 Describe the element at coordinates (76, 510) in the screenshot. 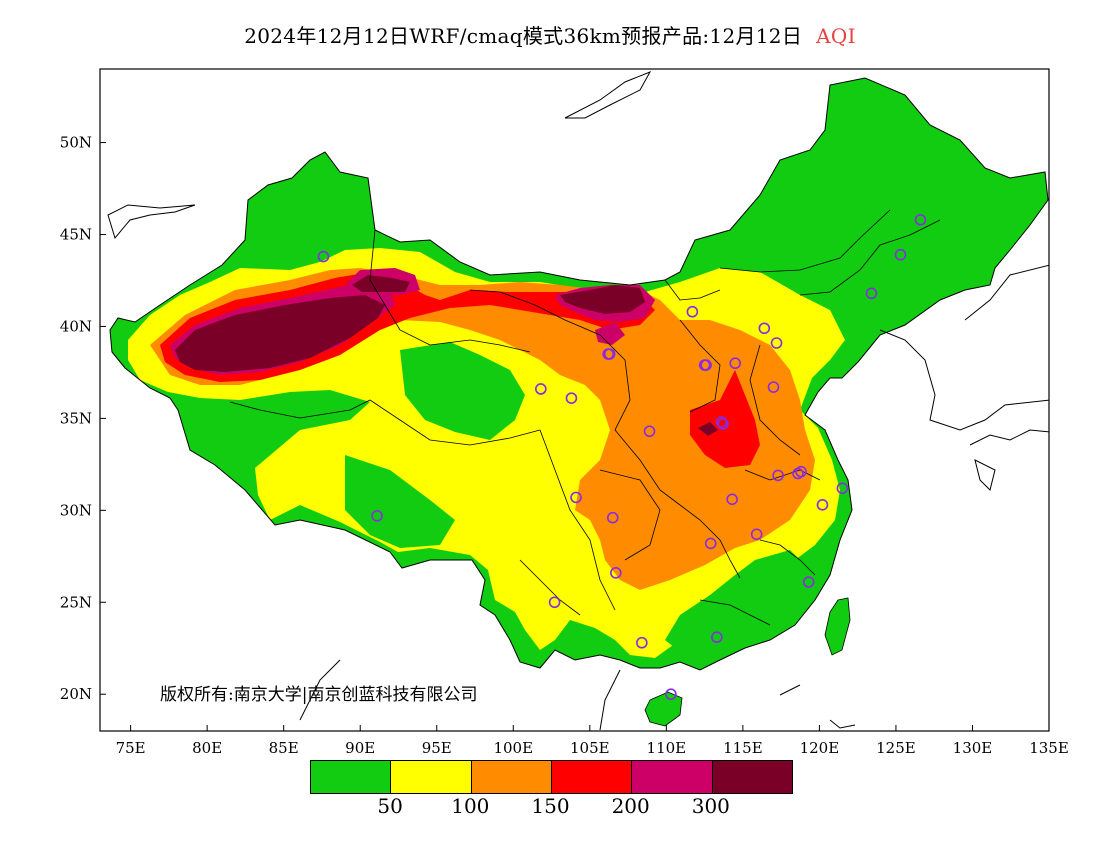

I see `y-tick-label: 30N` at that location.